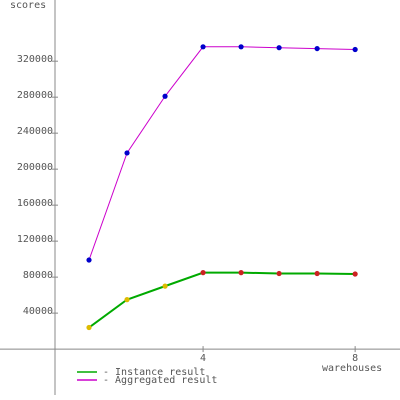  What do you see at coordinates (35, 239) in the screenshot?
I see `y-tick-label: 120000` at bounding box center [35, 239].